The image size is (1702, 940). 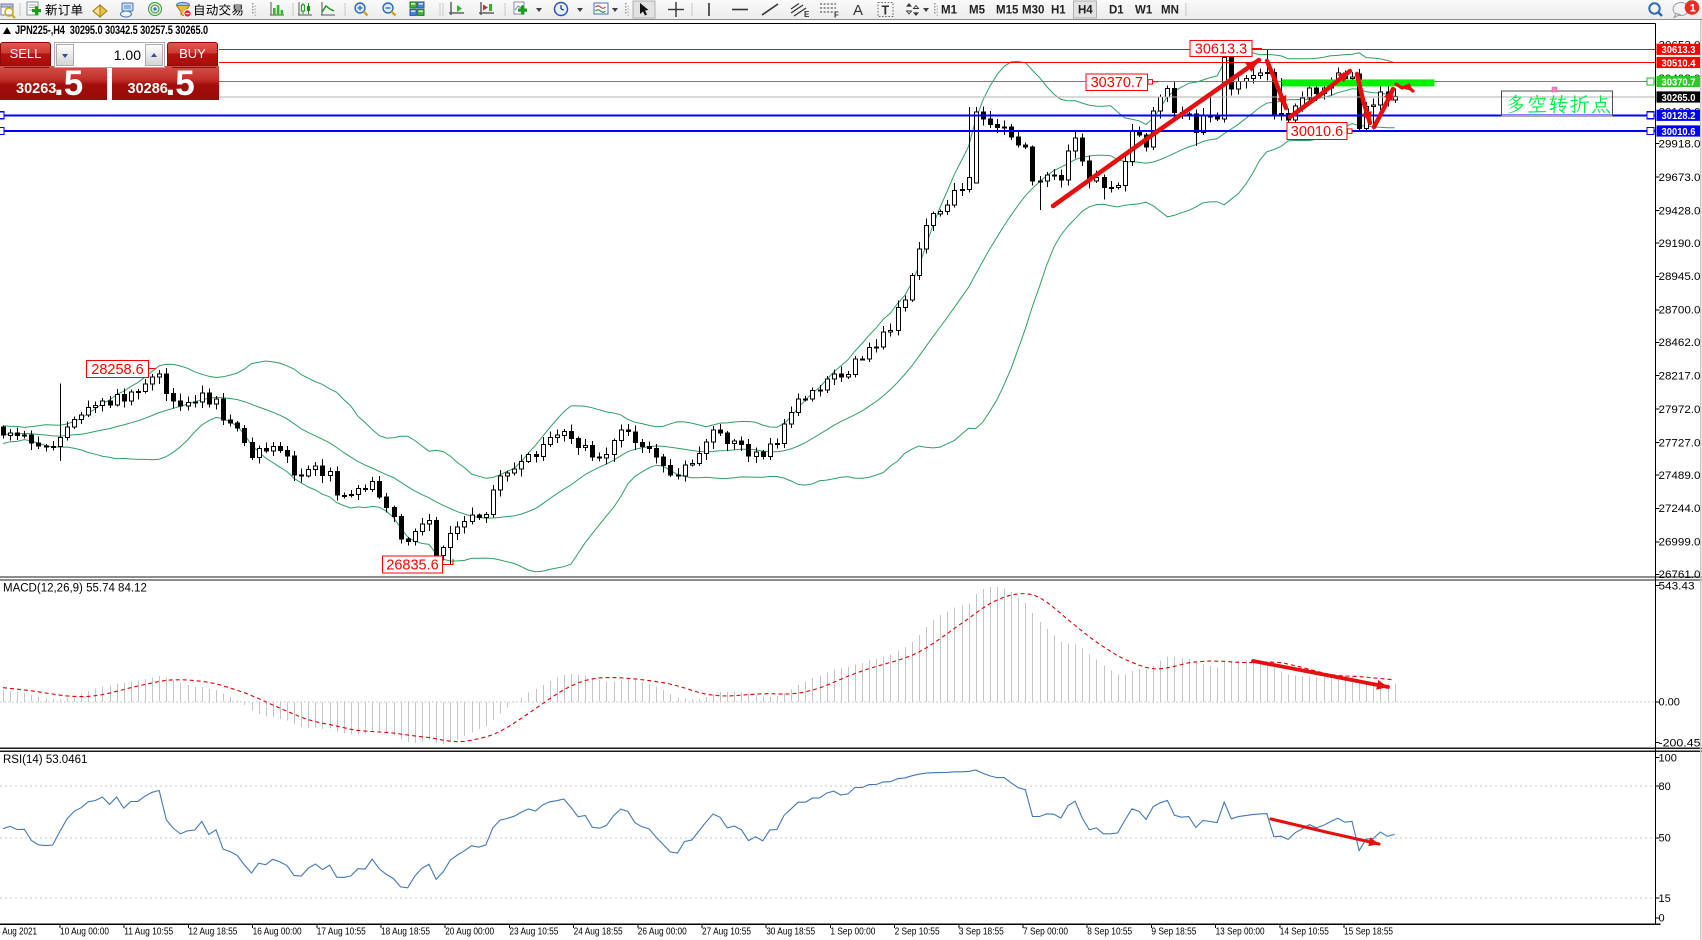 I want to click on svg-text: M5, so click(x=977, y=11).